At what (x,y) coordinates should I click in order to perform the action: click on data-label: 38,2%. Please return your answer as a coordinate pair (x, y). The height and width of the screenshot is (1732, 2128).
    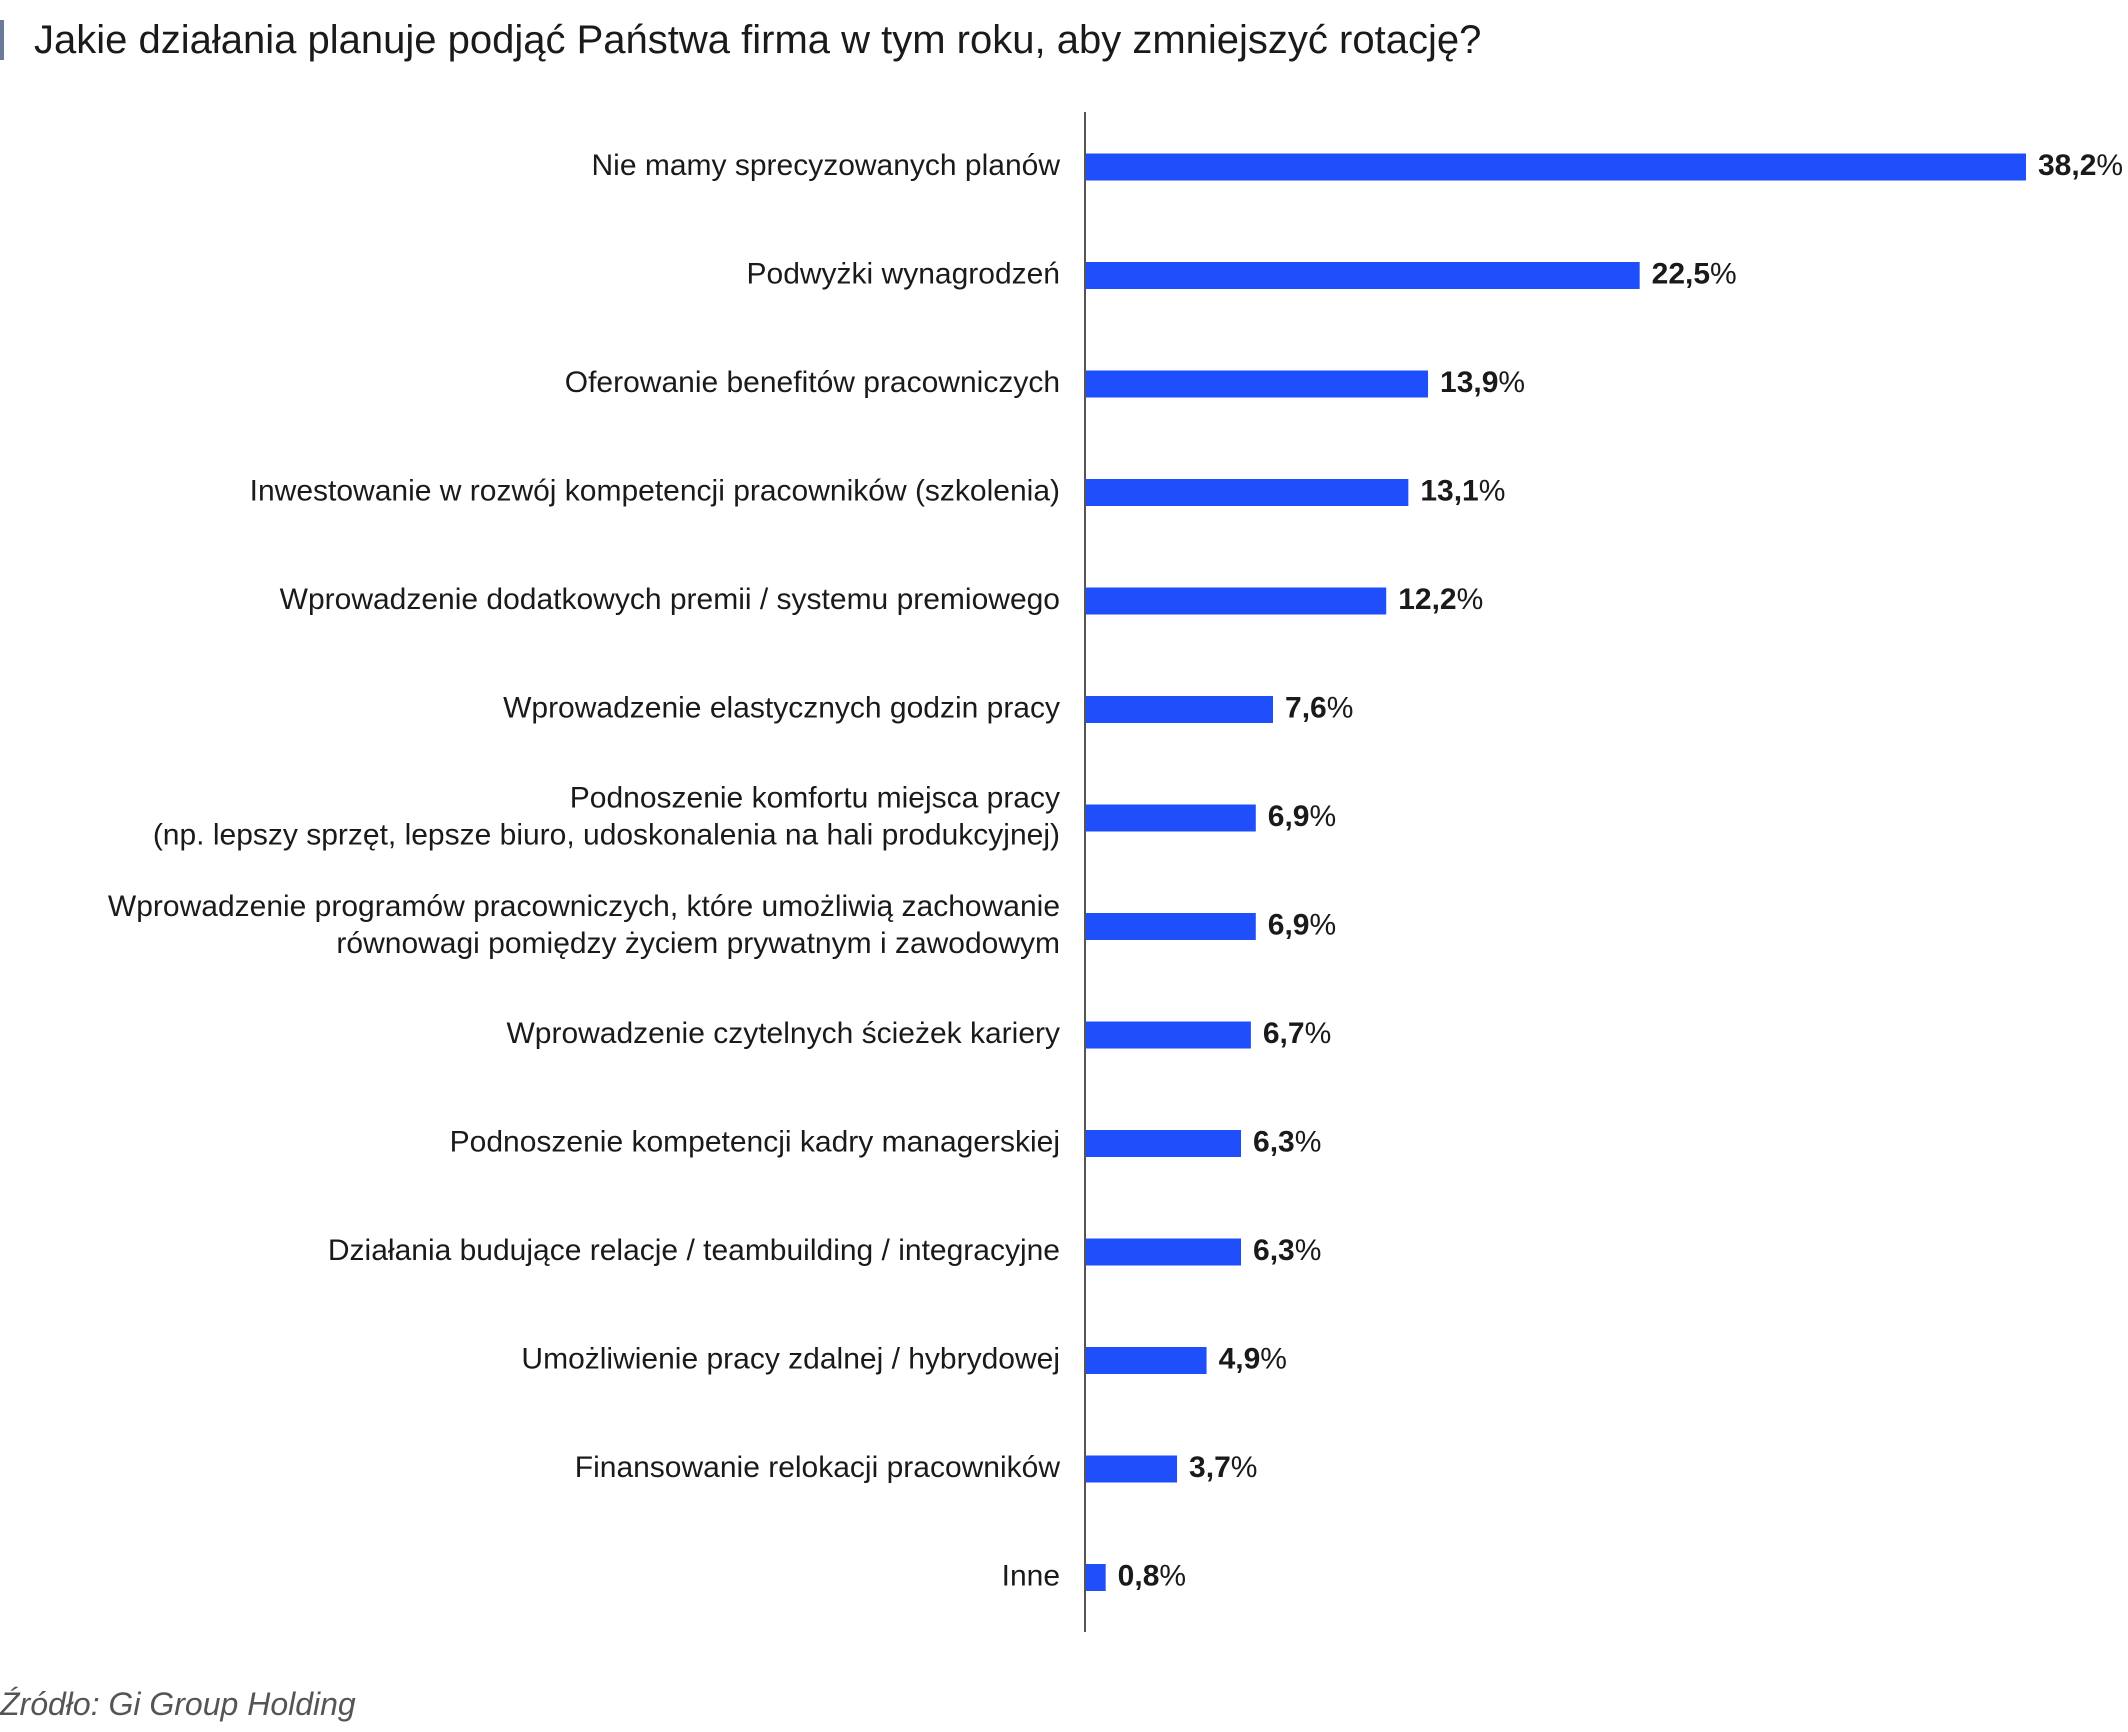
    Looking at the image, I should click on (2080, 165).